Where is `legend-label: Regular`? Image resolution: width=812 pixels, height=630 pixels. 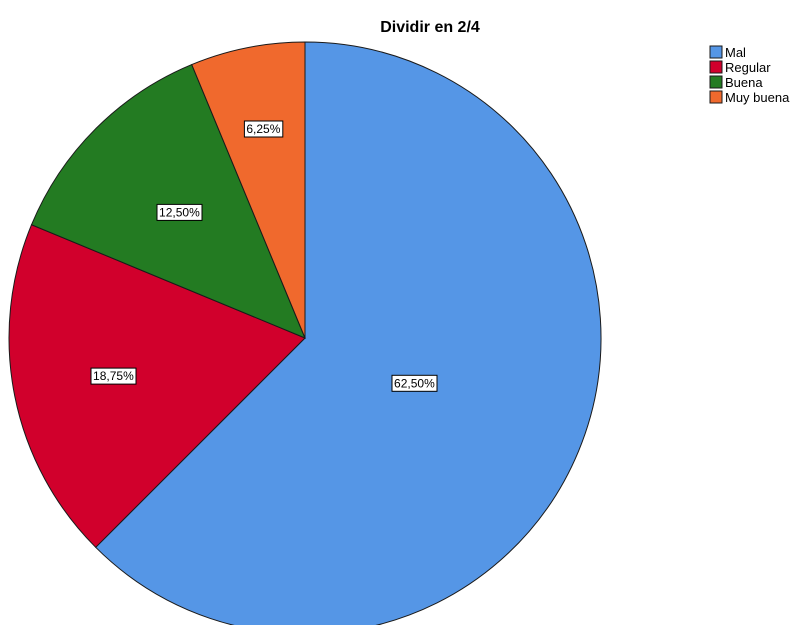 legend-label: Regular is located at coordinates (748, 67).